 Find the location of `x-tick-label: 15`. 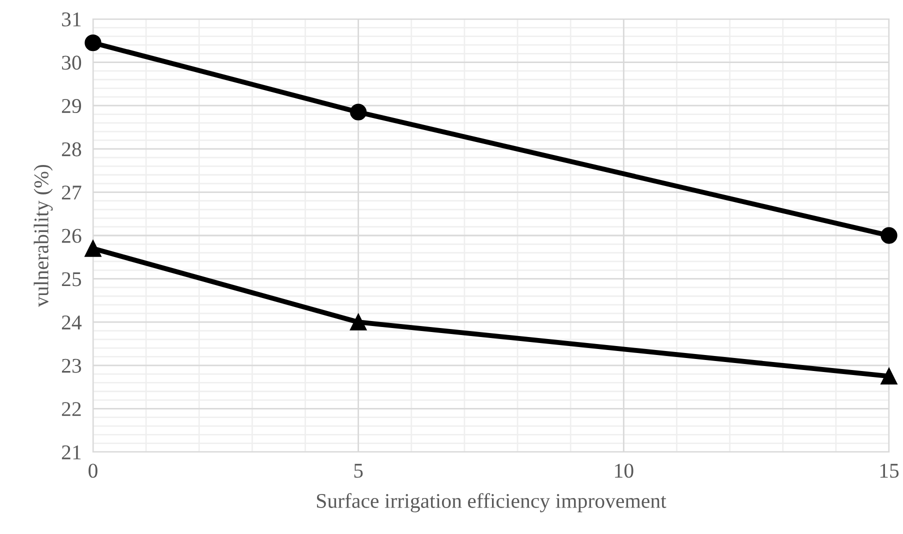

x-tick-label: 15 is located at coordinates (889, 471).